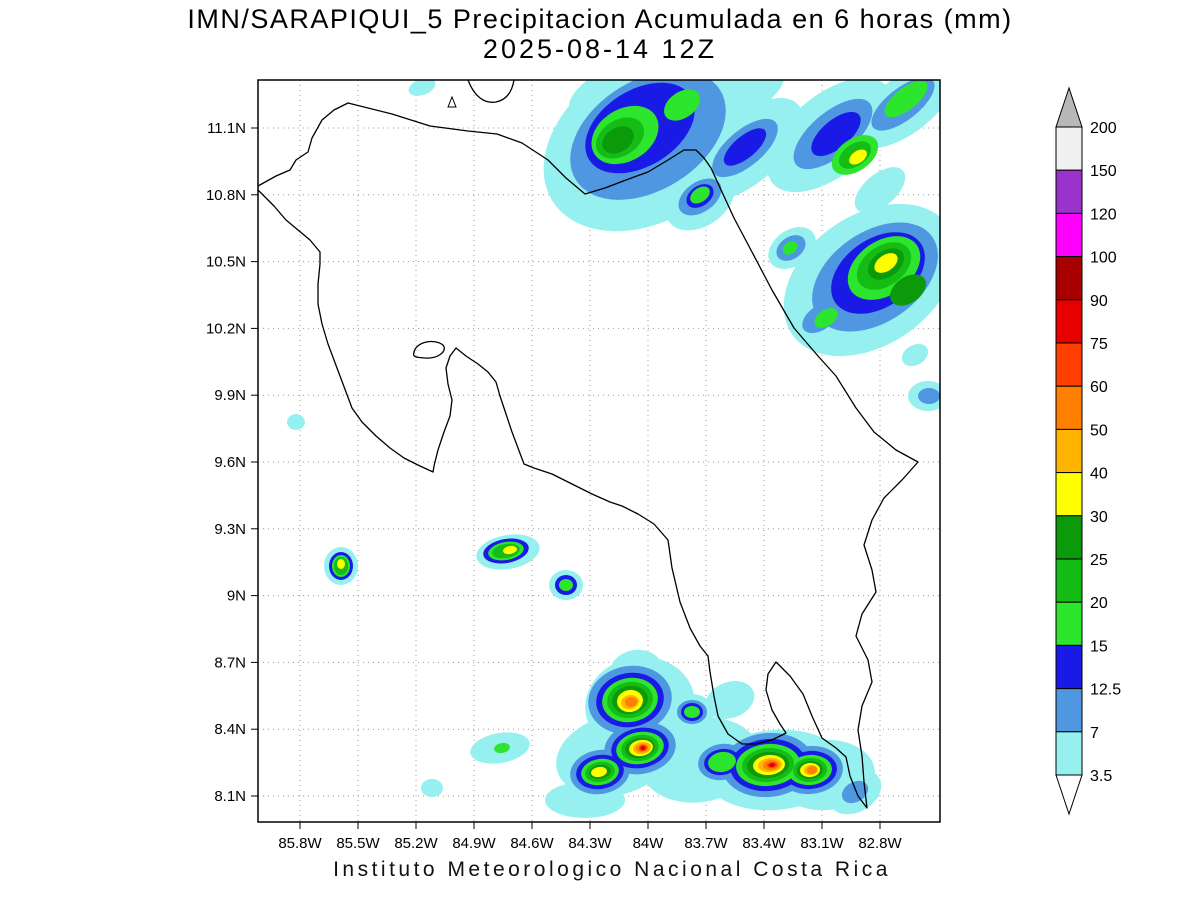 The height and width of the screenshot is (900, 1200). I want to click on x-axis-label: 84.6W, so click(532, 843).